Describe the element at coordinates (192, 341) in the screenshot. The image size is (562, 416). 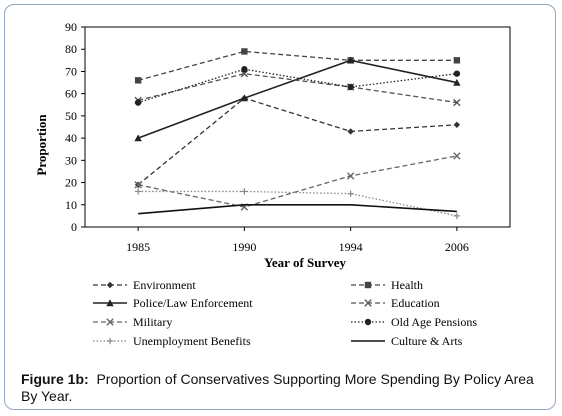
I see `legend-label: Unemployment Benefits` at that location.